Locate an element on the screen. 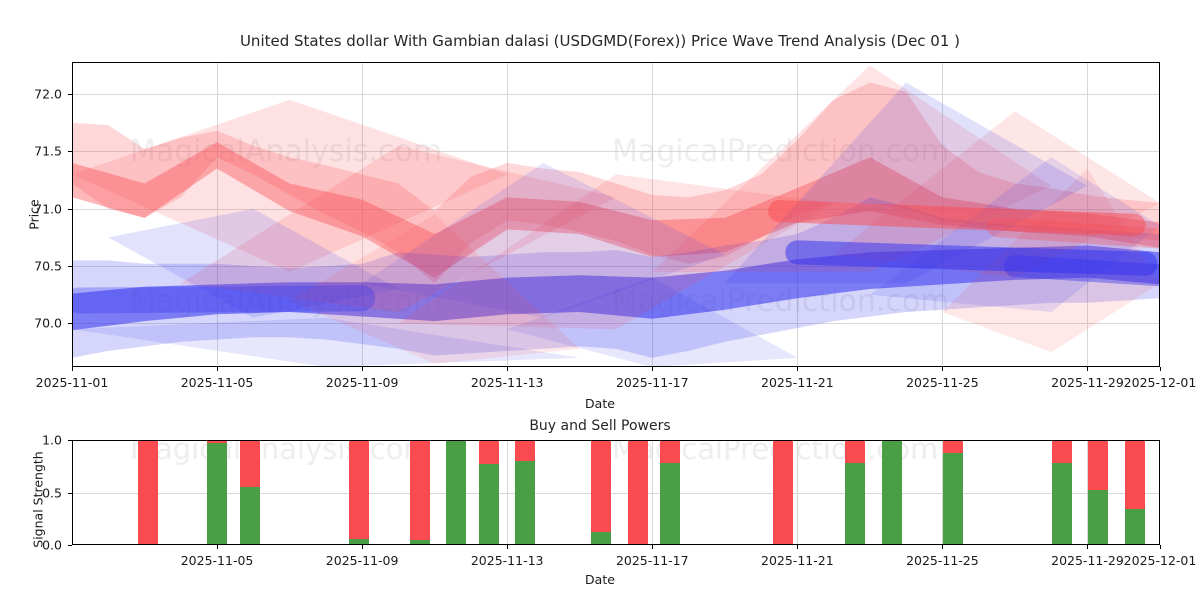 Image resolution: width=1200 pixels, height=600 pixels. signal-y-axis-label: Signal Strength is located at coordinates (38, 499).